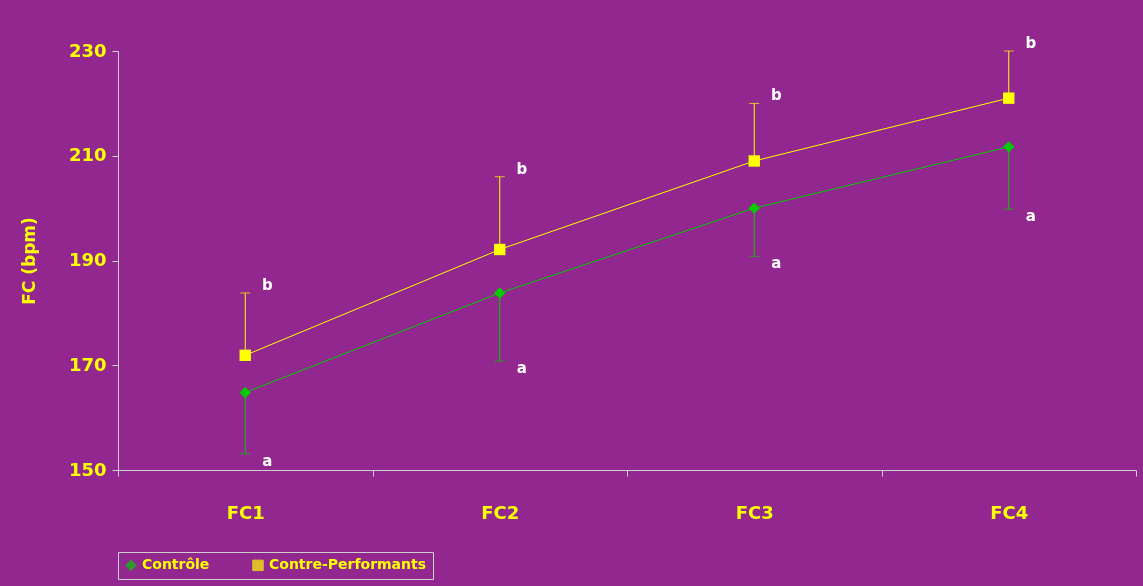  I want to click on y-axis-title: FC (bpm), so click(28, 261).